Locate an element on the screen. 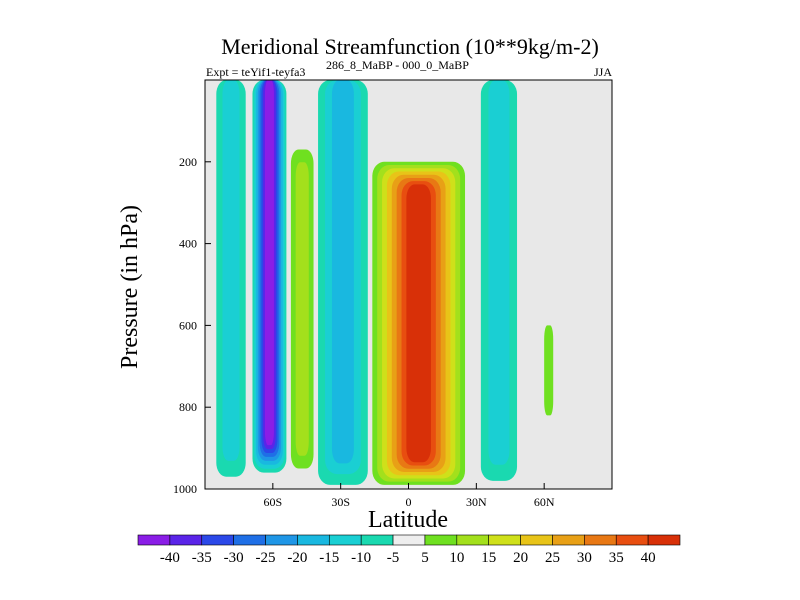 The width and height of the screenshot is (800, 600). x-tick-label: 30N is located at coordinates (476, 502).